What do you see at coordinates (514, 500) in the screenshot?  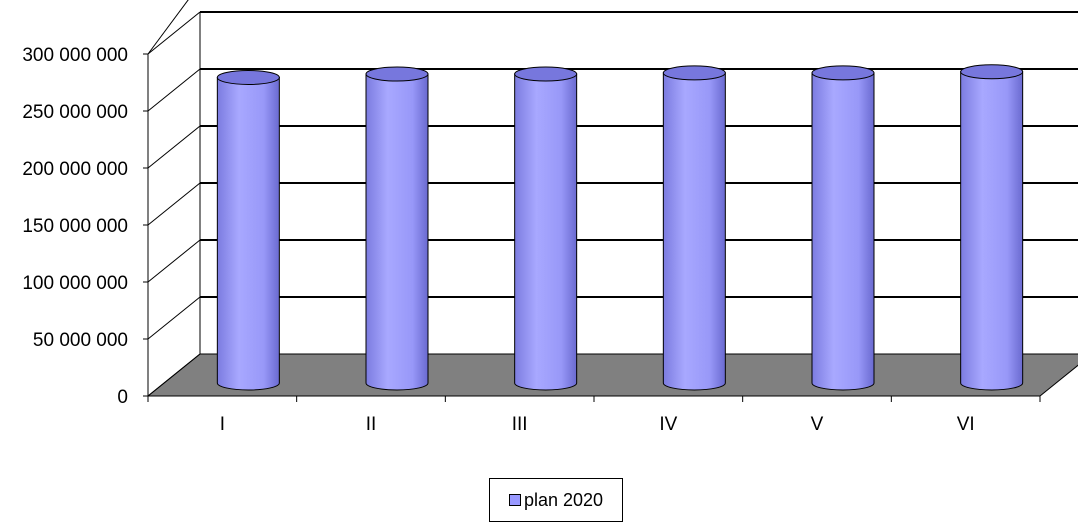 I see `legend-swatch` at bounding box center [514, 500].